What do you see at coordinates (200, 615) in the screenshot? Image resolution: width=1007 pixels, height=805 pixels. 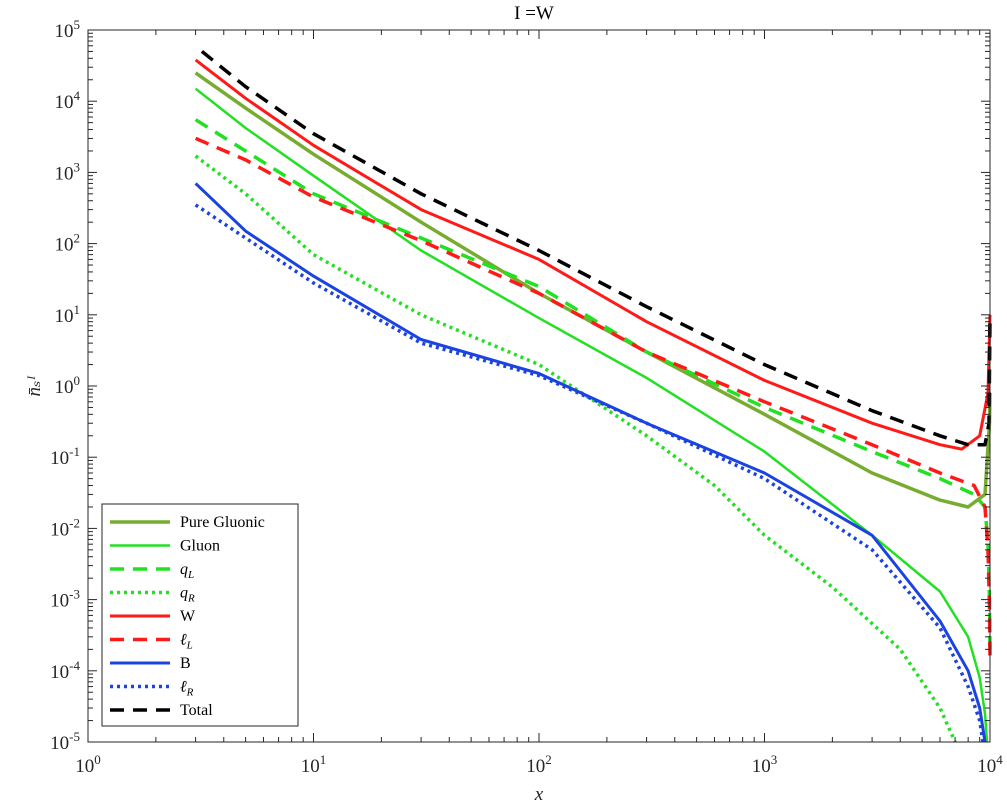 I see `legend: Pure Gluonic Gluon qL qR WℓL BℓR Total` at bounding box center [200, 615].